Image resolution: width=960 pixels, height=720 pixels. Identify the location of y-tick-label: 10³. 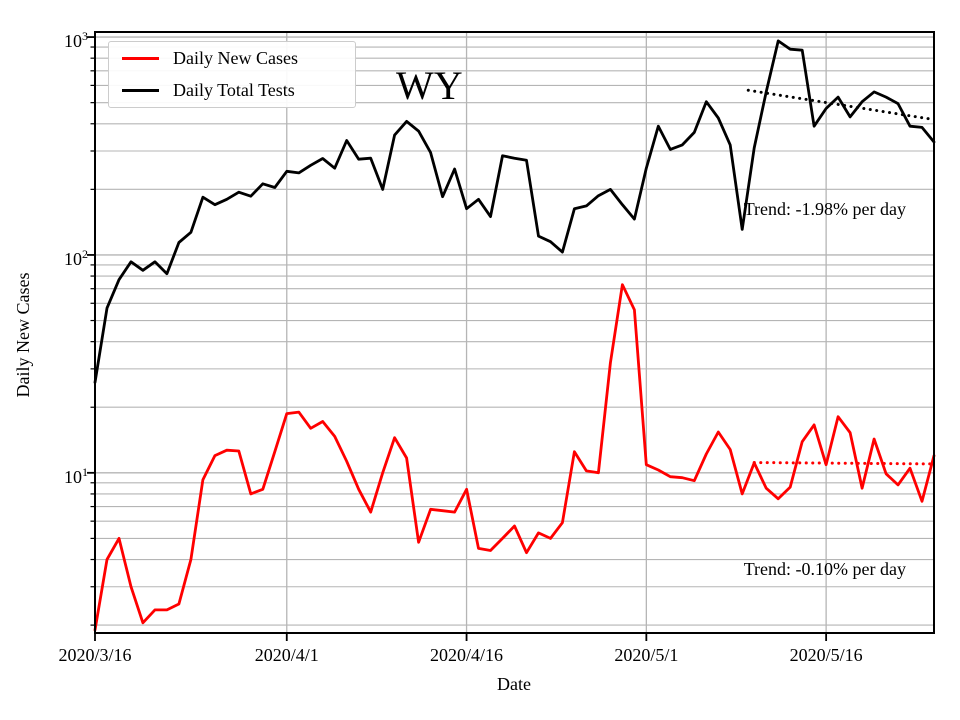
(76, 40).